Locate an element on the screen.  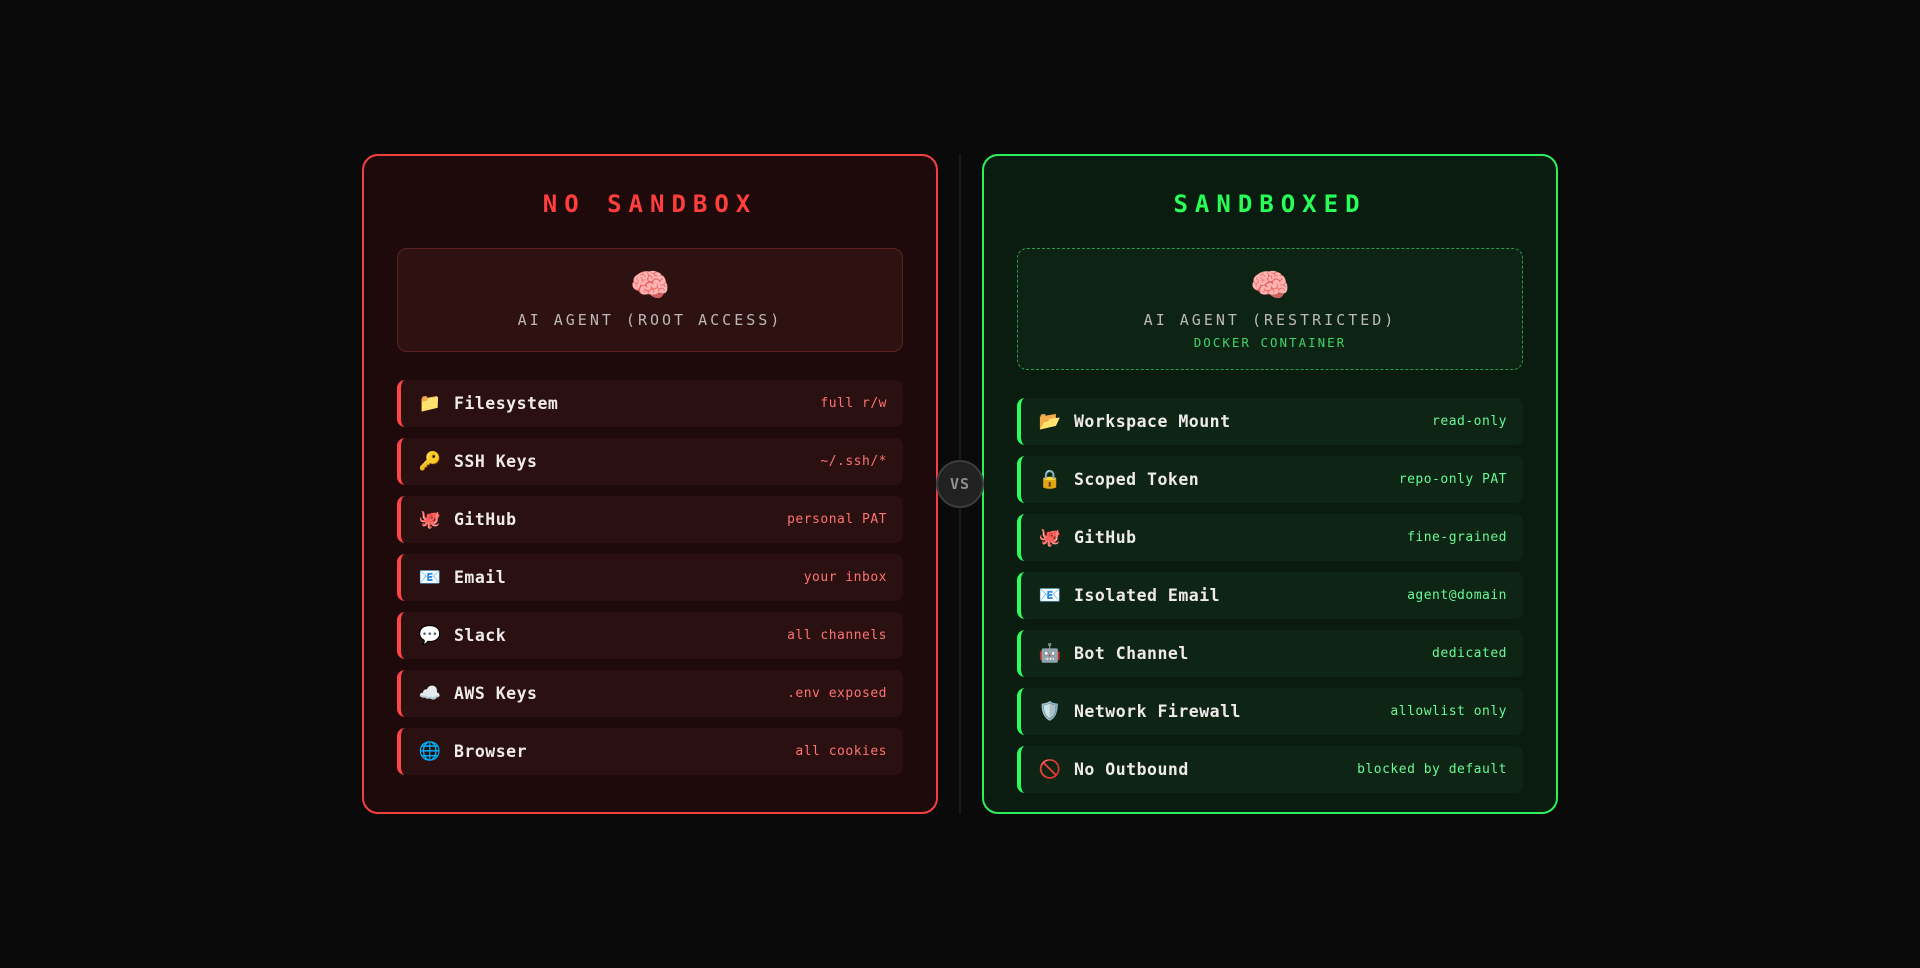
list-item-slack: 💬 Slack all channels is located at coordinates (650, 635).